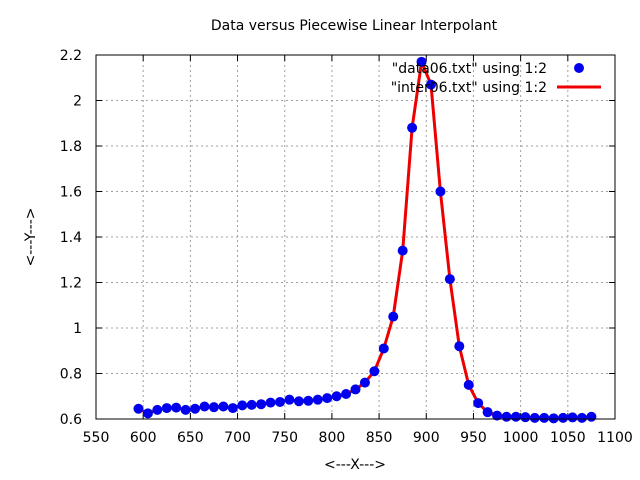 Image resolution: width=640 pixels, height=480 pixels. What do you see at coordinates (568, 438) in the screenshot?
I see `x-tick-label: 1050` at bounding box center [568, 438].